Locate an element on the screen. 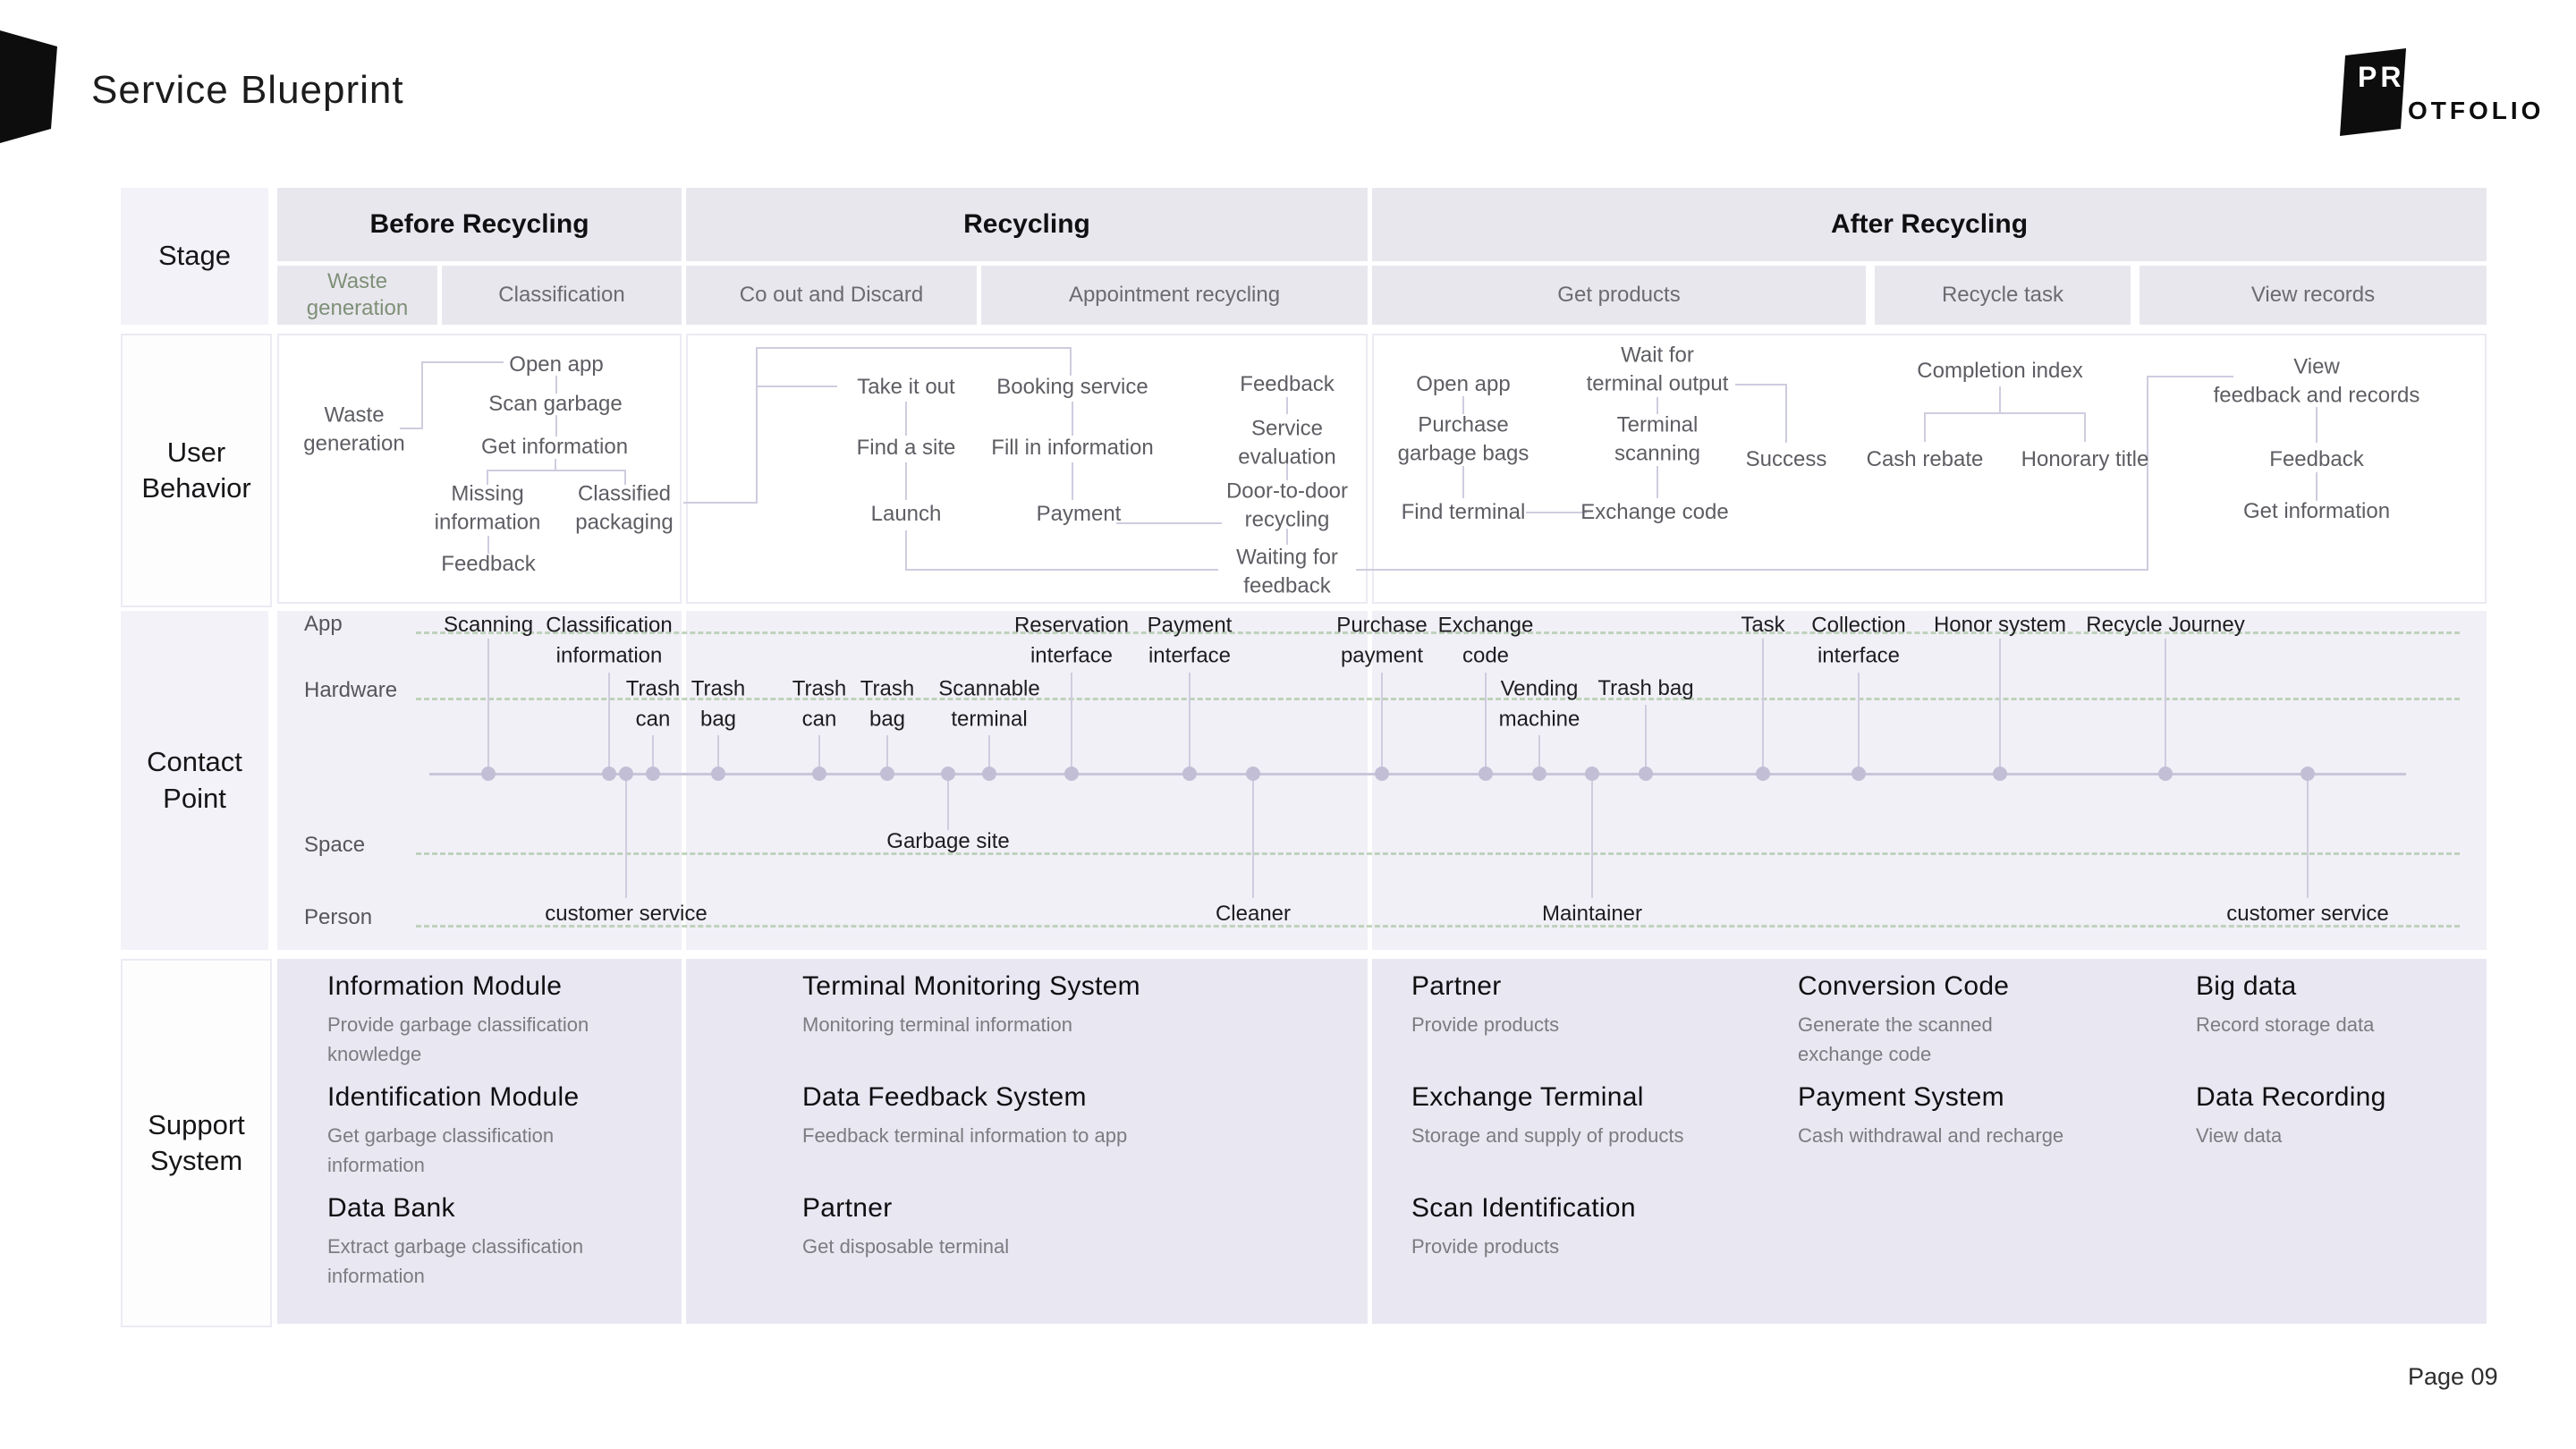 This screenshot has width=2576, height=1449. contact-item: Collection interface is located at coordinates (1858, 640).